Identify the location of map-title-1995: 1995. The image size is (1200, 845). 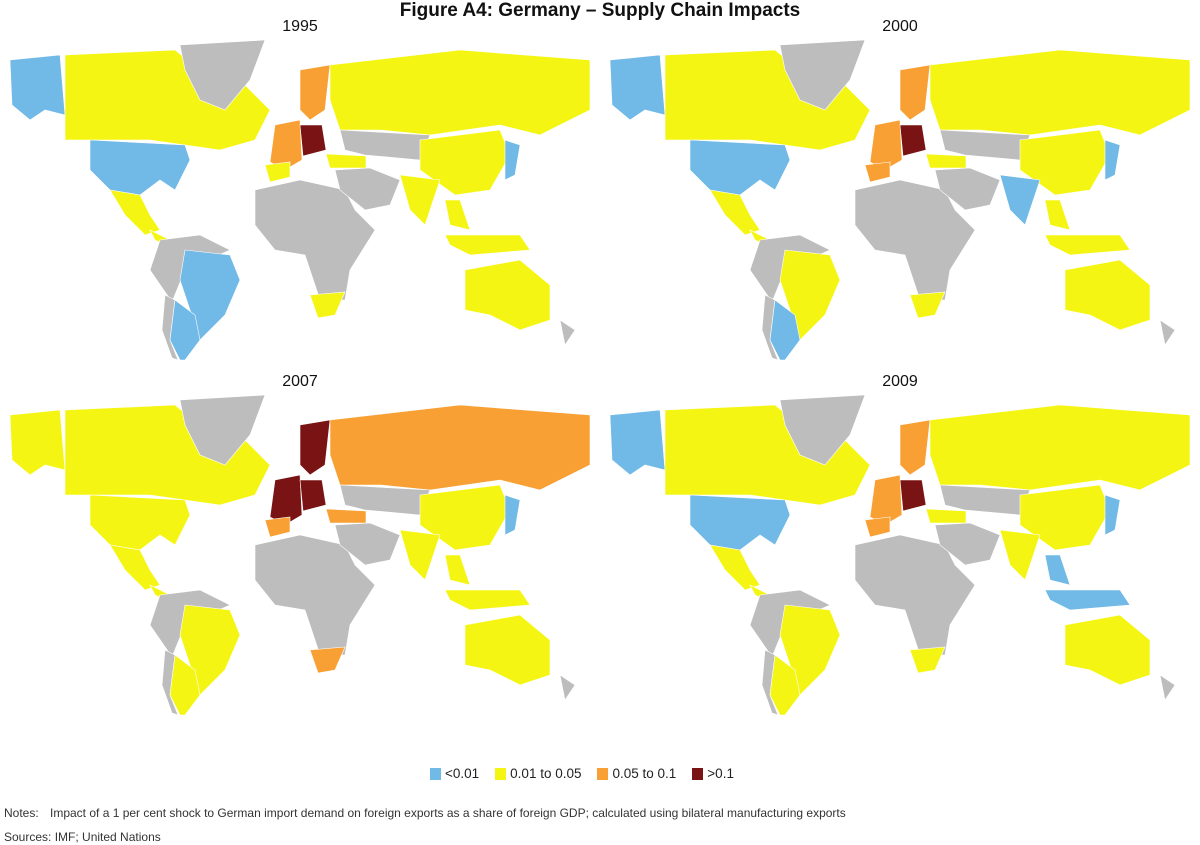
(300, 26).